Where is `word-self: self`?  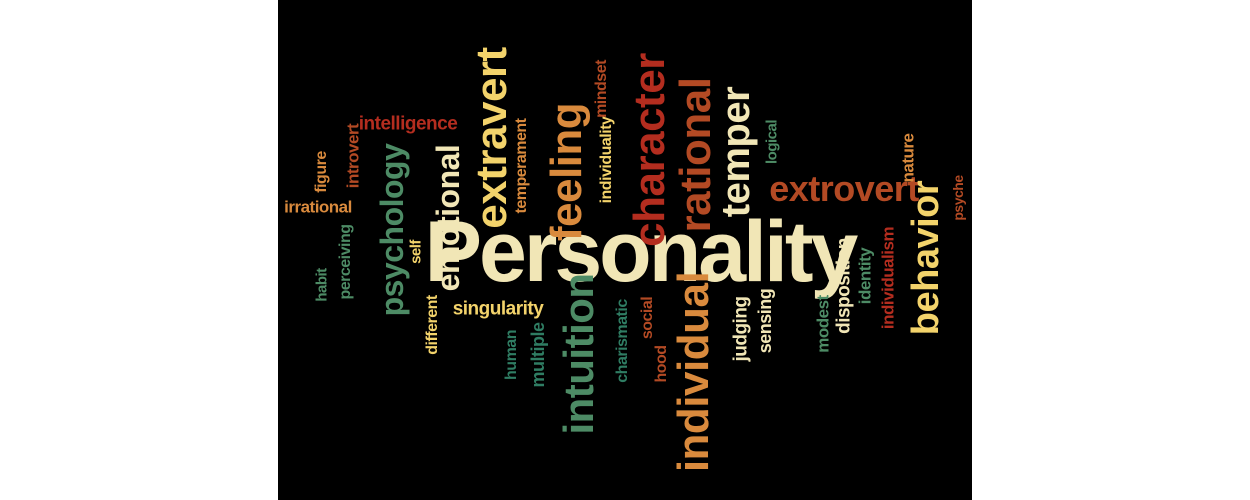 word-self: self is located at coordinates (416, 252).